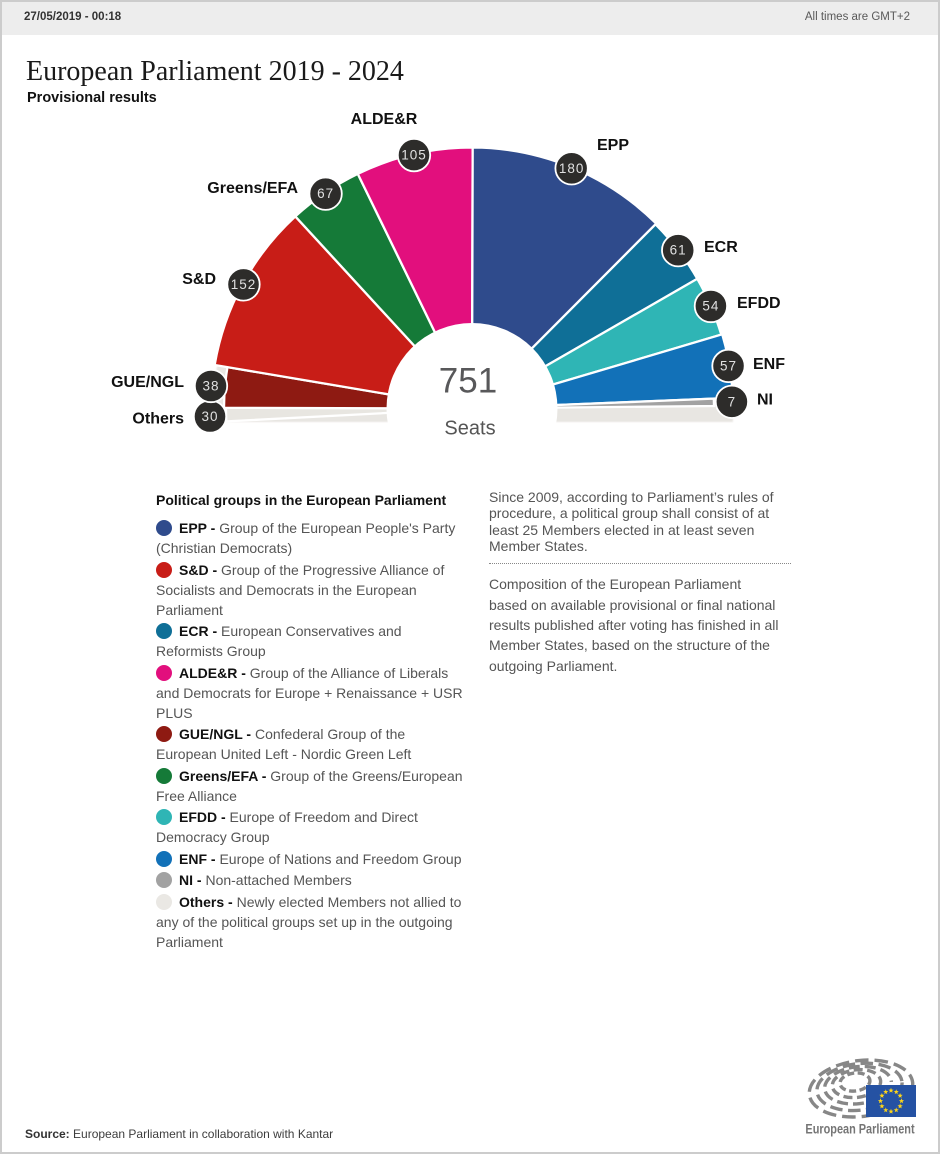 Image resolution: width=940 pixels, height=1154 pixels. Describe the element at coordinates (414, 155) in the screenshot. I see `svg-text: 105` at that location.